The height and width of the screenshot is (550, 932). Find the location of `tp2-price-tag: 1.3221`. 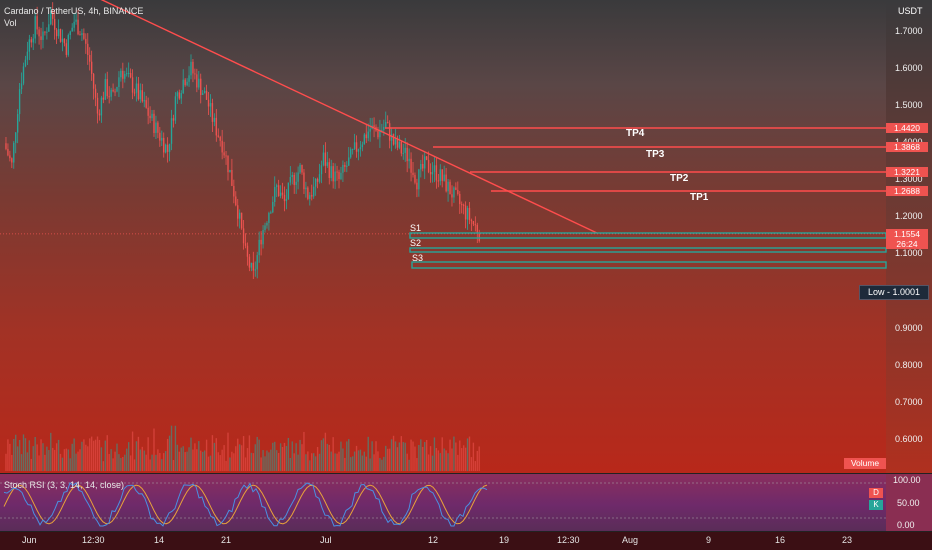

tp2-price-tag: 1.3221 is located at coordinates (907, 172).